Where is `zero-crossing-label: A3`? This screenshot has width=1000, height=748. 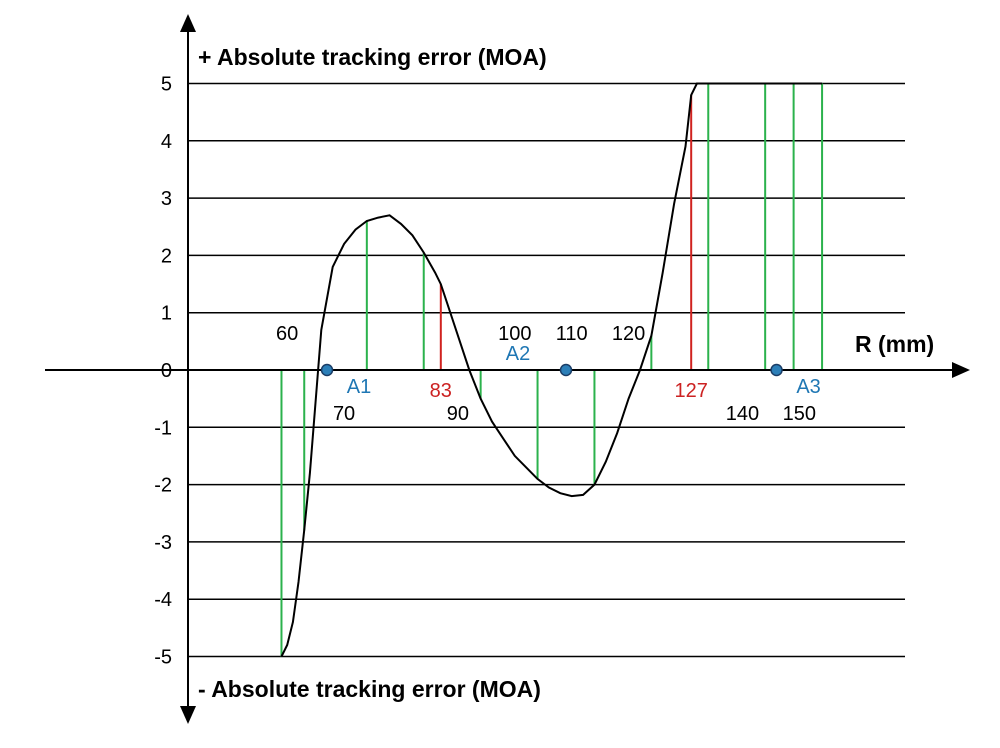
zero-crossing-label: A3 is located at coordinates (808, 387).